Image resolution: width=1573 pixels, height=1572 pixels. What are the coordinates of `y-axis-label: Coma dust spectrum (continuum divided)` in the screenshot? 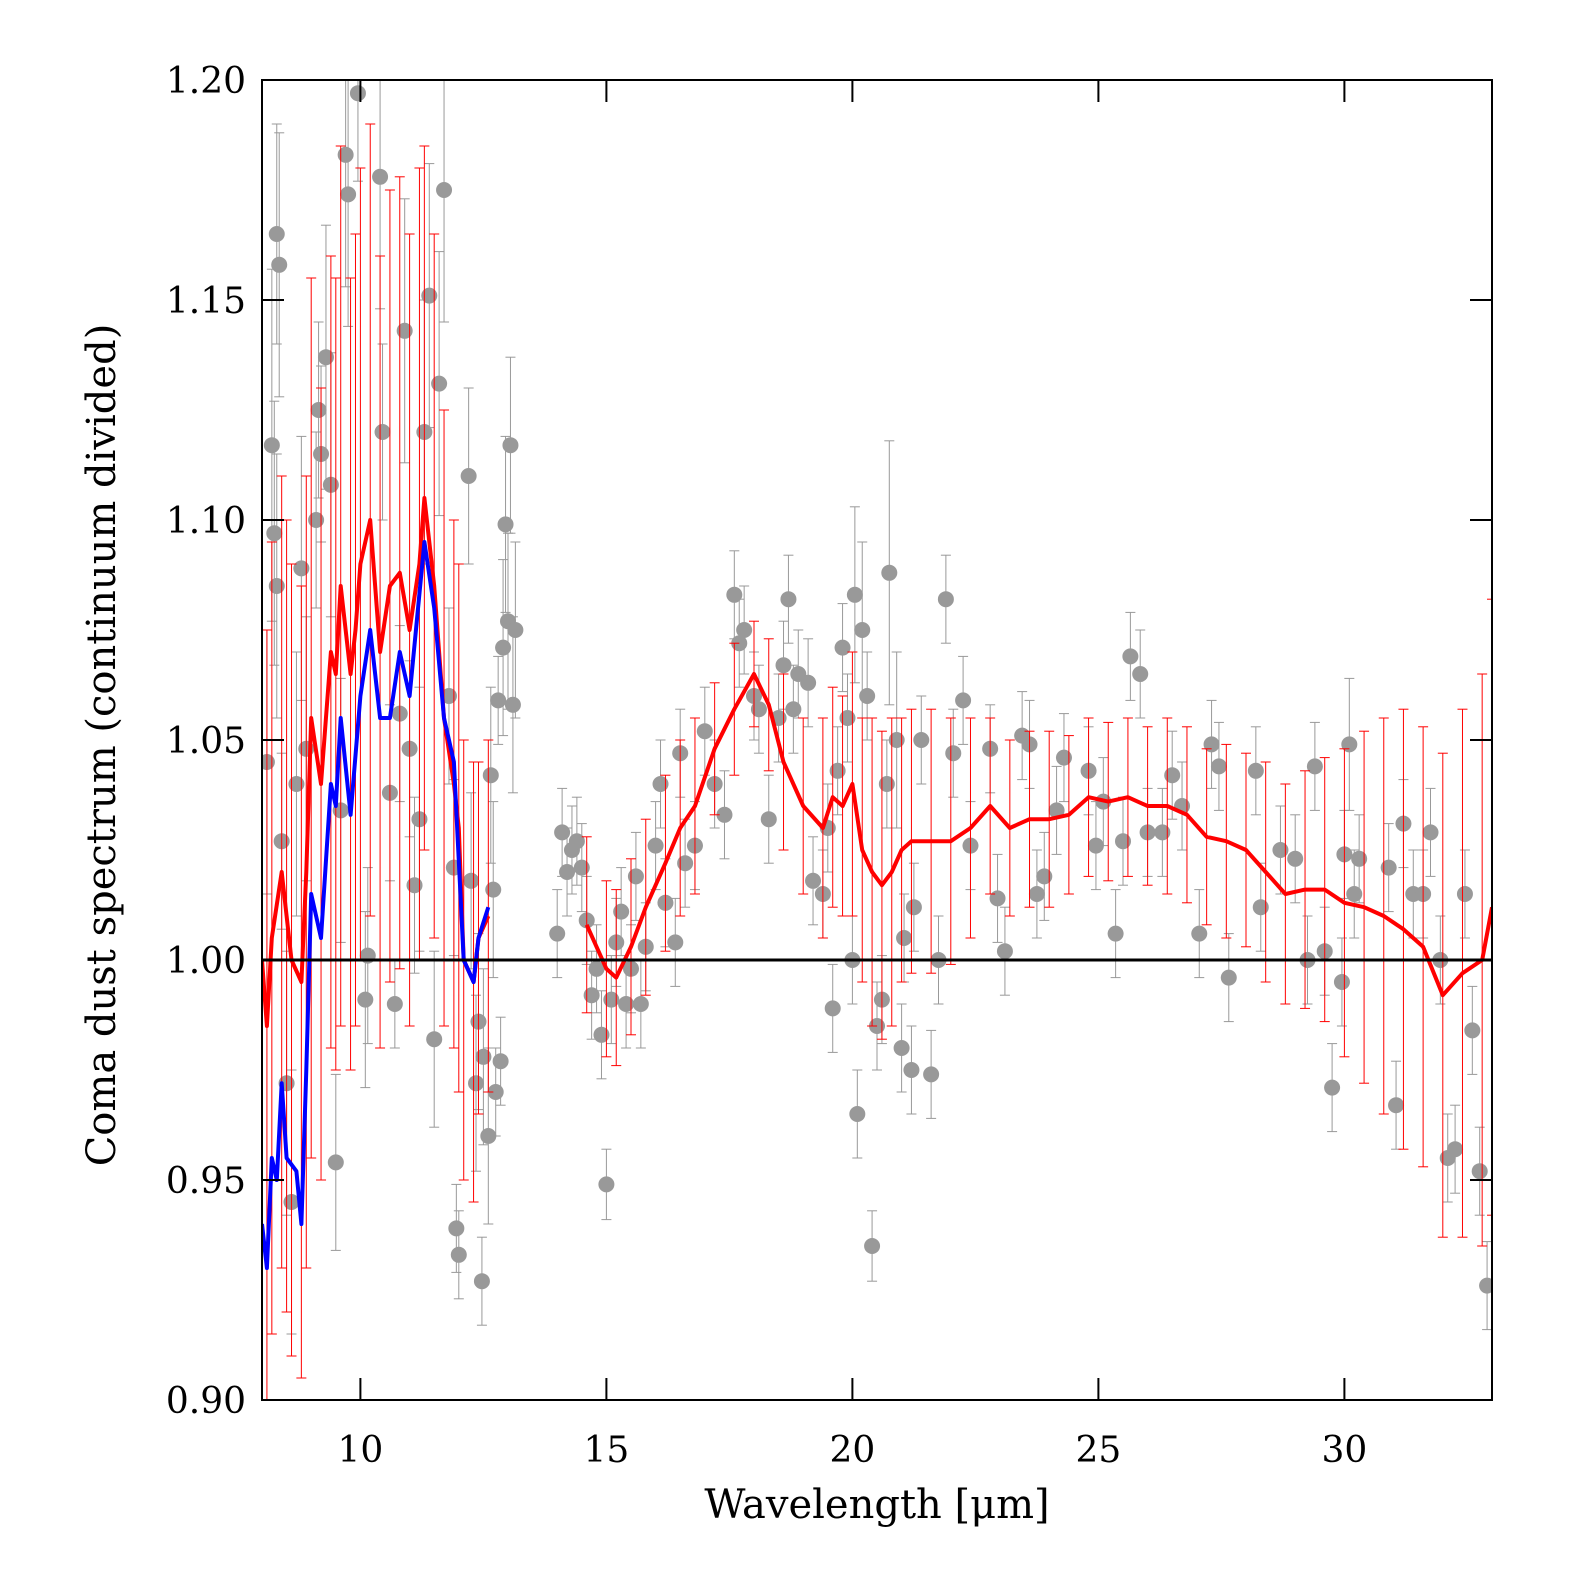 It's located at (102, 745).